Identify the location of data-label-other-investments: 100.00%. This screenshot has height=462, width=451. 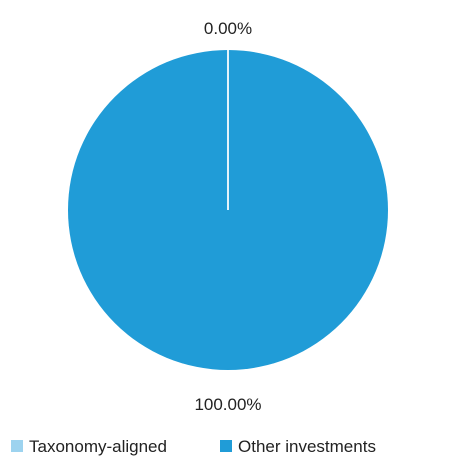
(227, 404).